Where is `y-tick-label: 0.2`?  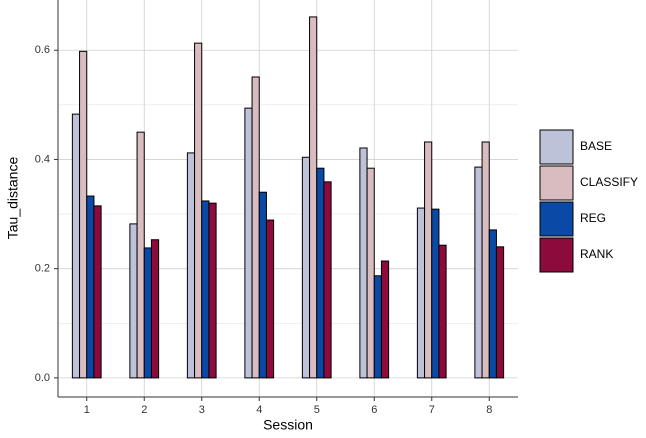 y-tick-label: 0.2 is located at coordinates (42, 269).